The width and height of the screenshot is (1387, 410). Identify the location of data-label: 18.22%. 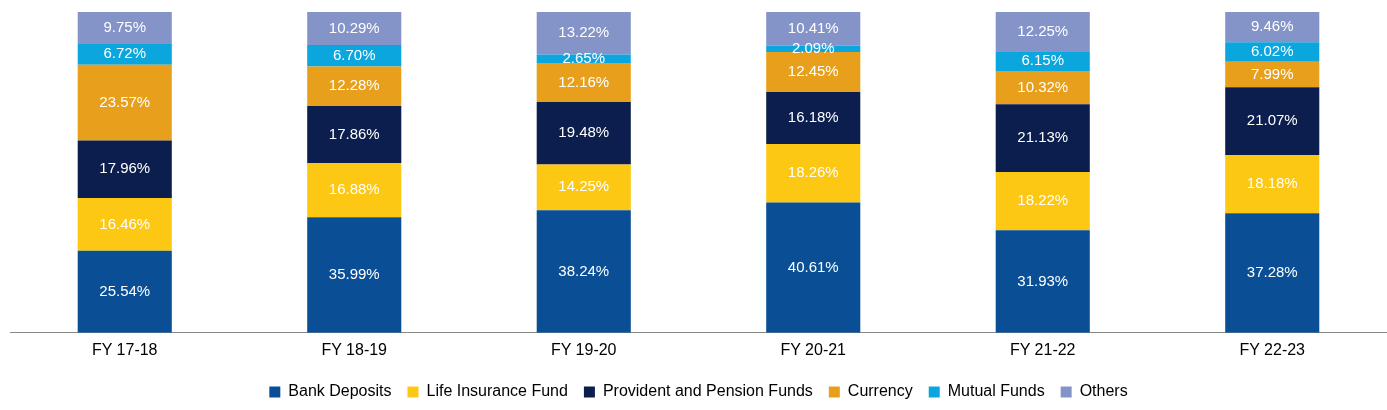
(1043, 200).